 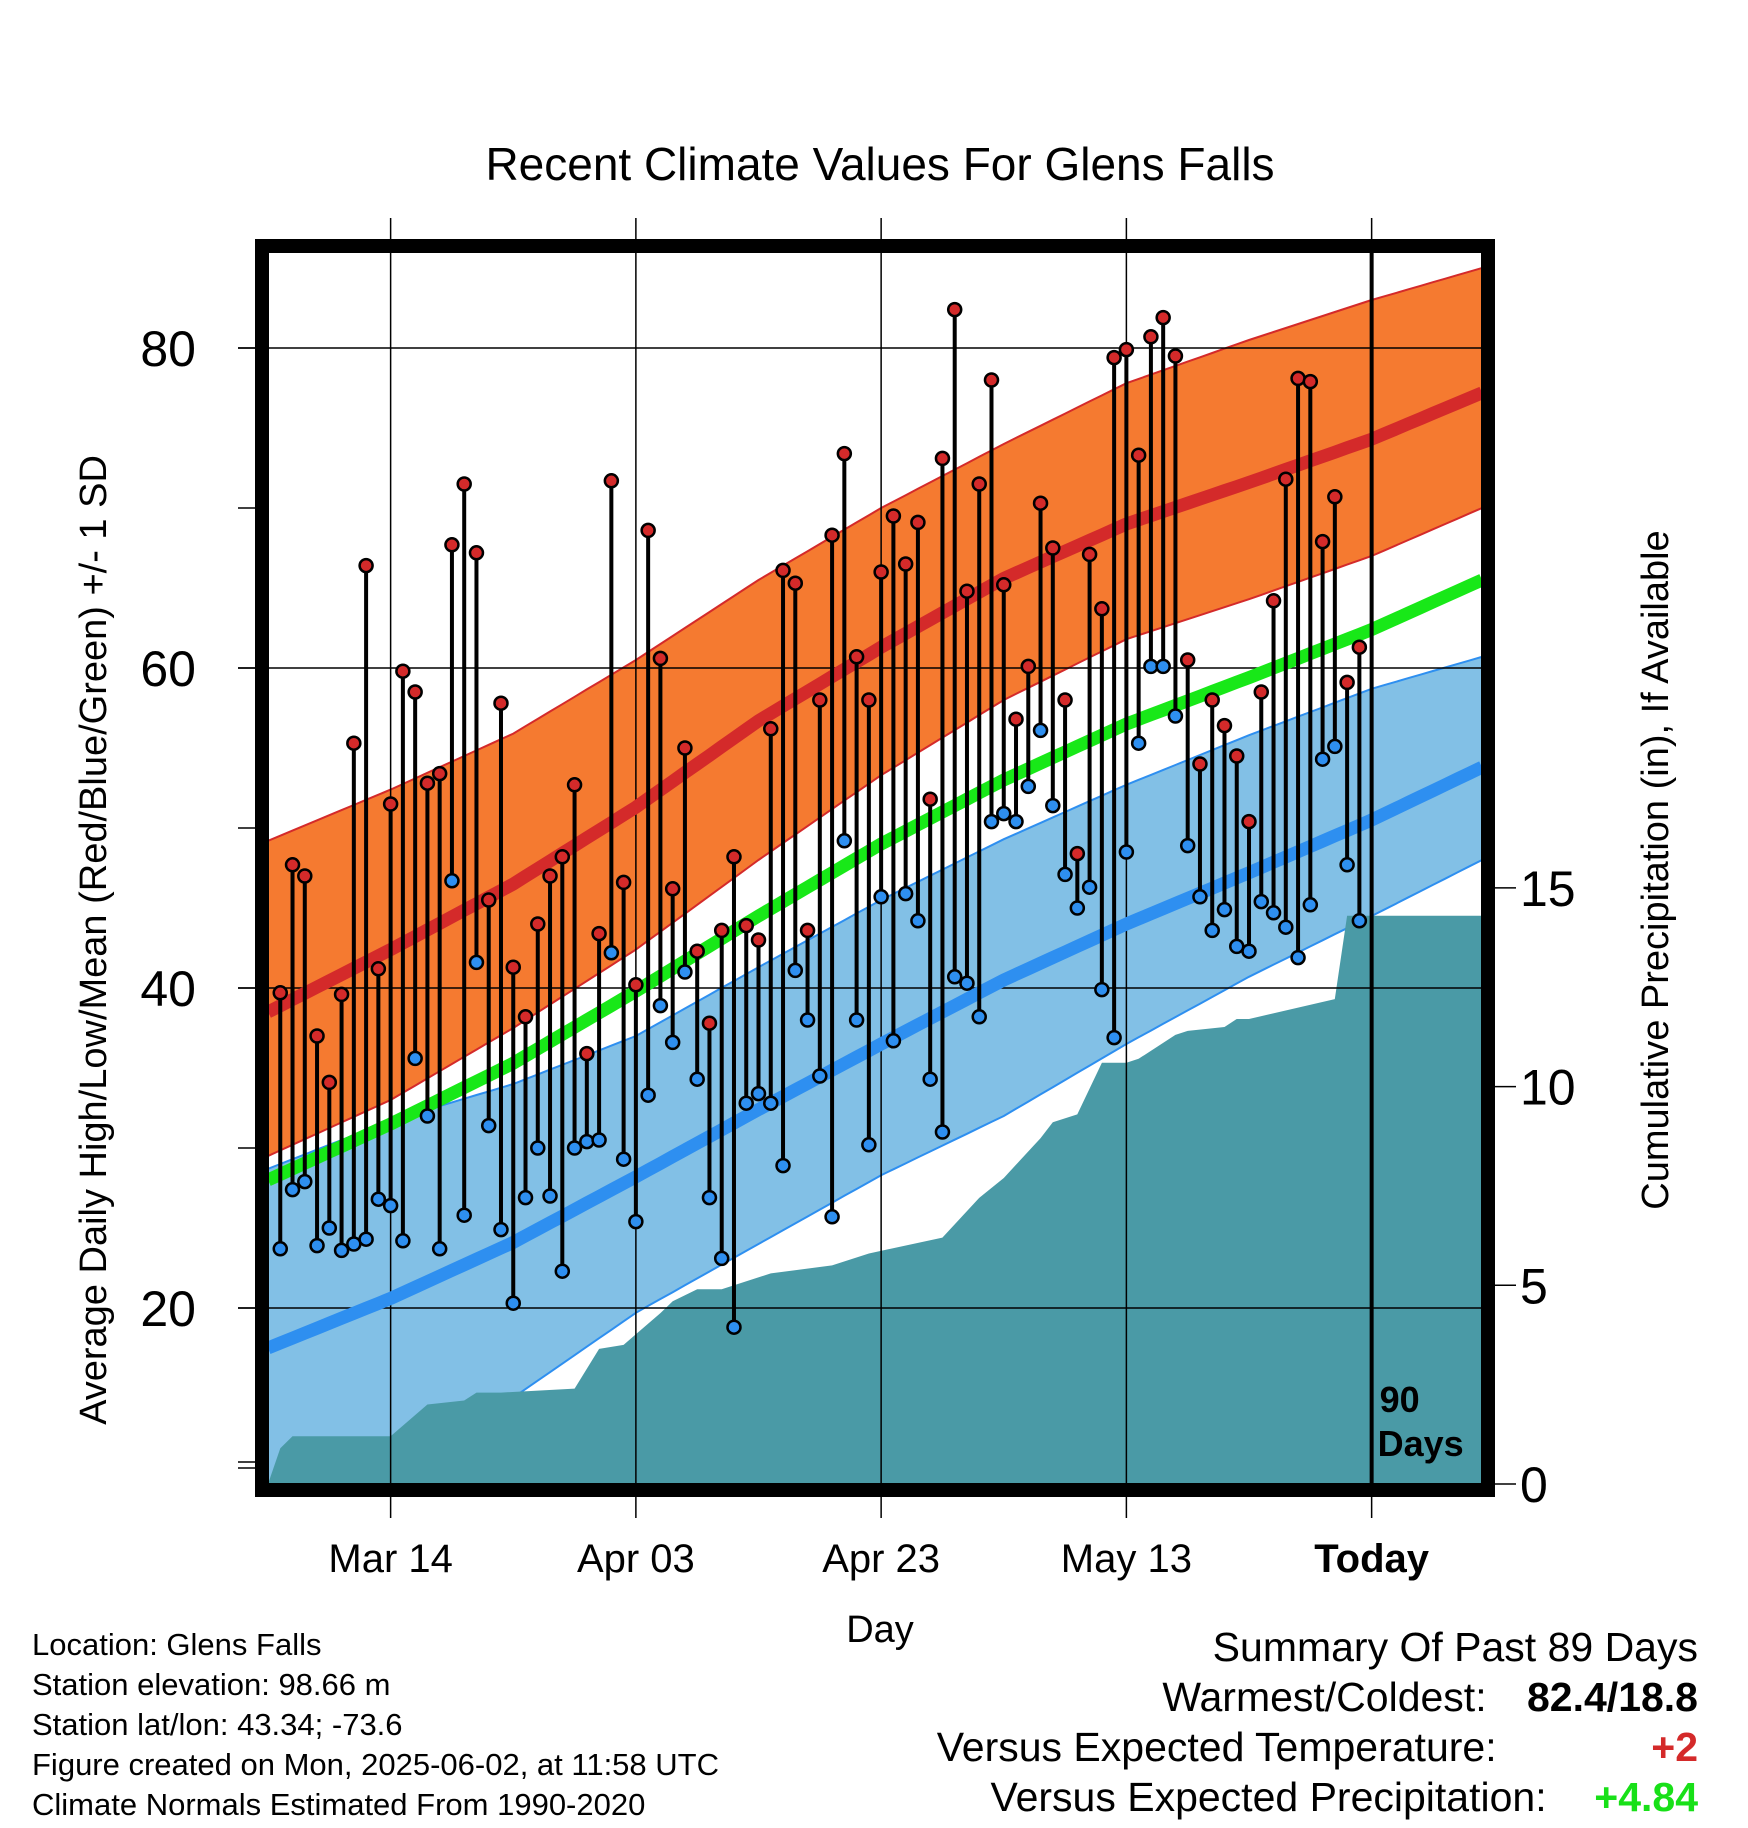 What do you see at coordinates (1421, 1443) in the screenshot?
I see `today-days-label: Days` at bounding box center [1421, 1443].